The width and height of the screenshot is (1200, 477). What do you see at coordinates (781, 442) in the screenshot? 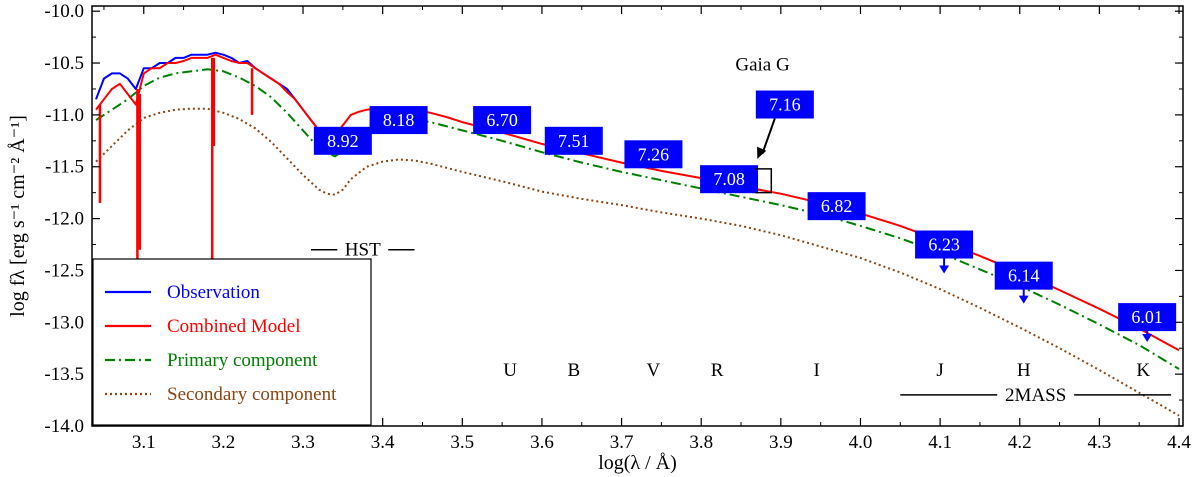
I see `x-tick-label-8: 3.9` at bounding box center [781, 442].